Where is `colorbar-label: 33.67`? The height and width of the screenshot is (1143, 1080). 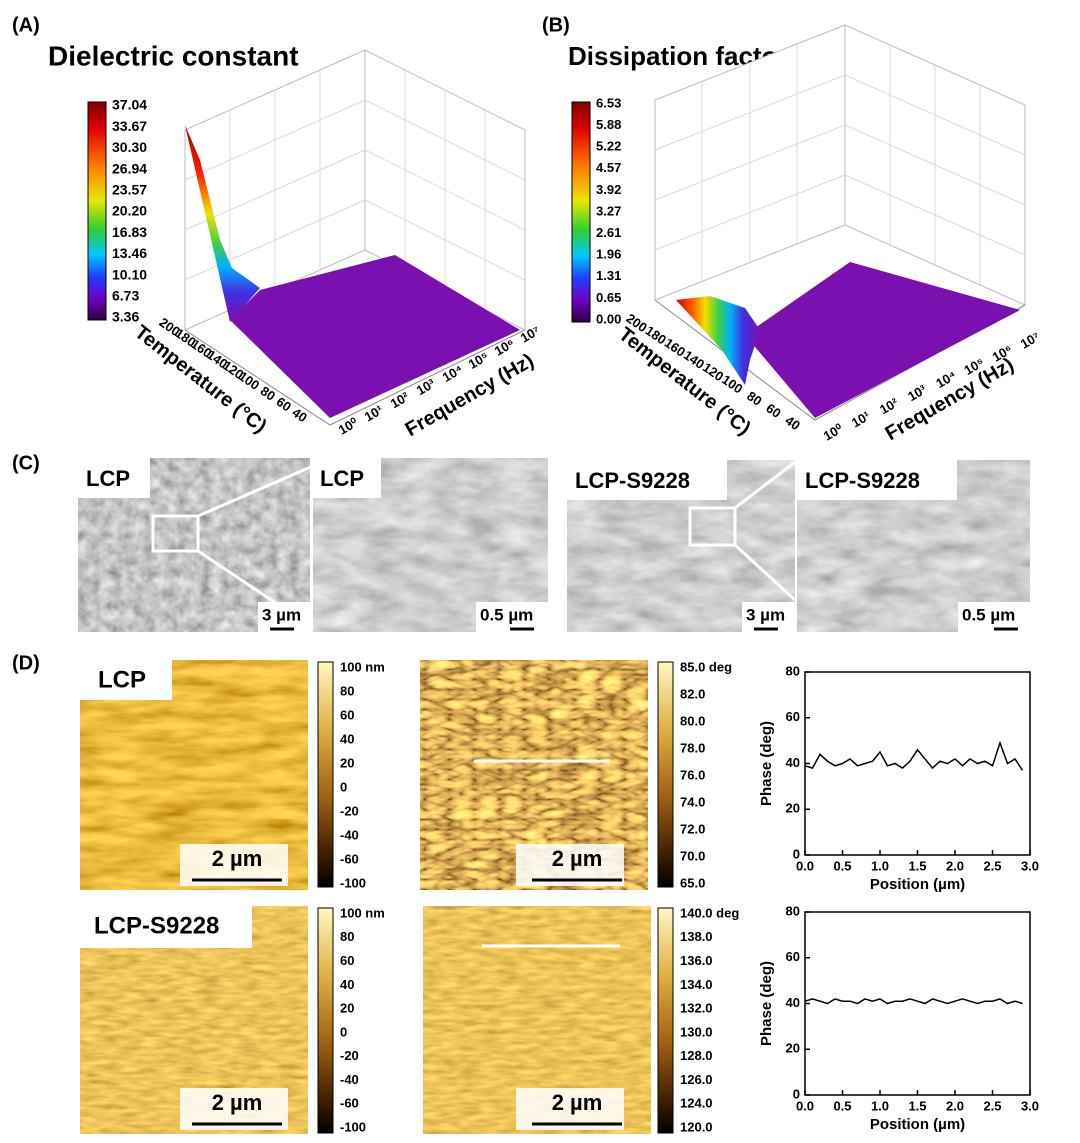
colorbar-label: 33.67 is located at coordinates (129, 126).